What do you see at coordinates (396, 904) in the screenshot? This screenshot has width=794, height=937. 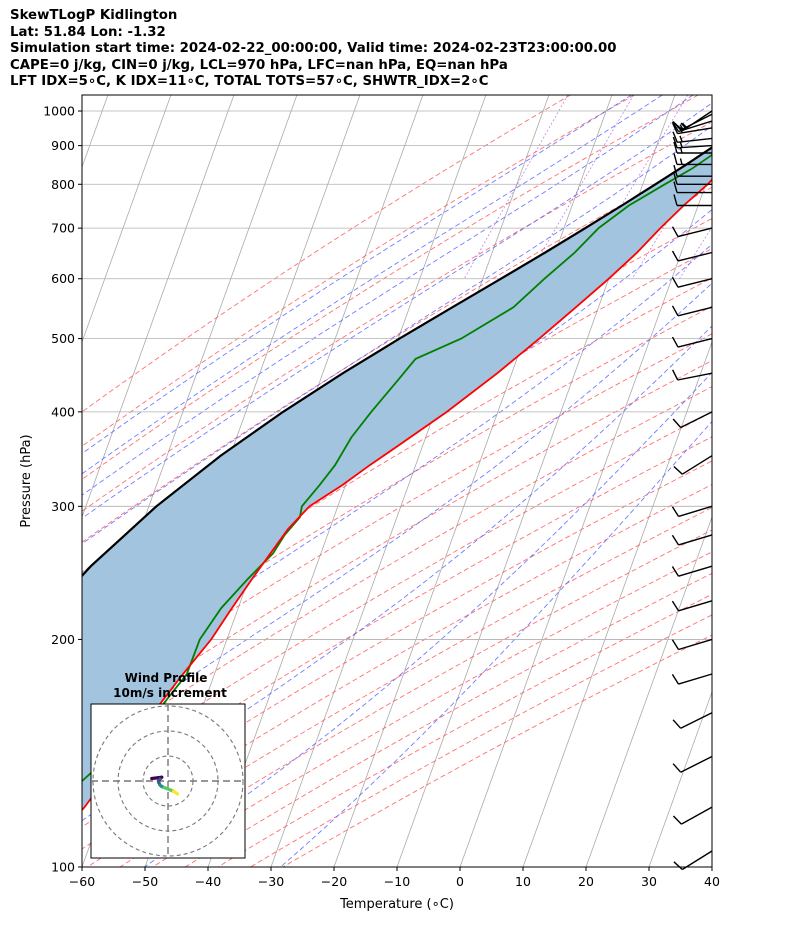 I see `x-axis-label: Temperature (∘C)` at bounding box center [396, 904].